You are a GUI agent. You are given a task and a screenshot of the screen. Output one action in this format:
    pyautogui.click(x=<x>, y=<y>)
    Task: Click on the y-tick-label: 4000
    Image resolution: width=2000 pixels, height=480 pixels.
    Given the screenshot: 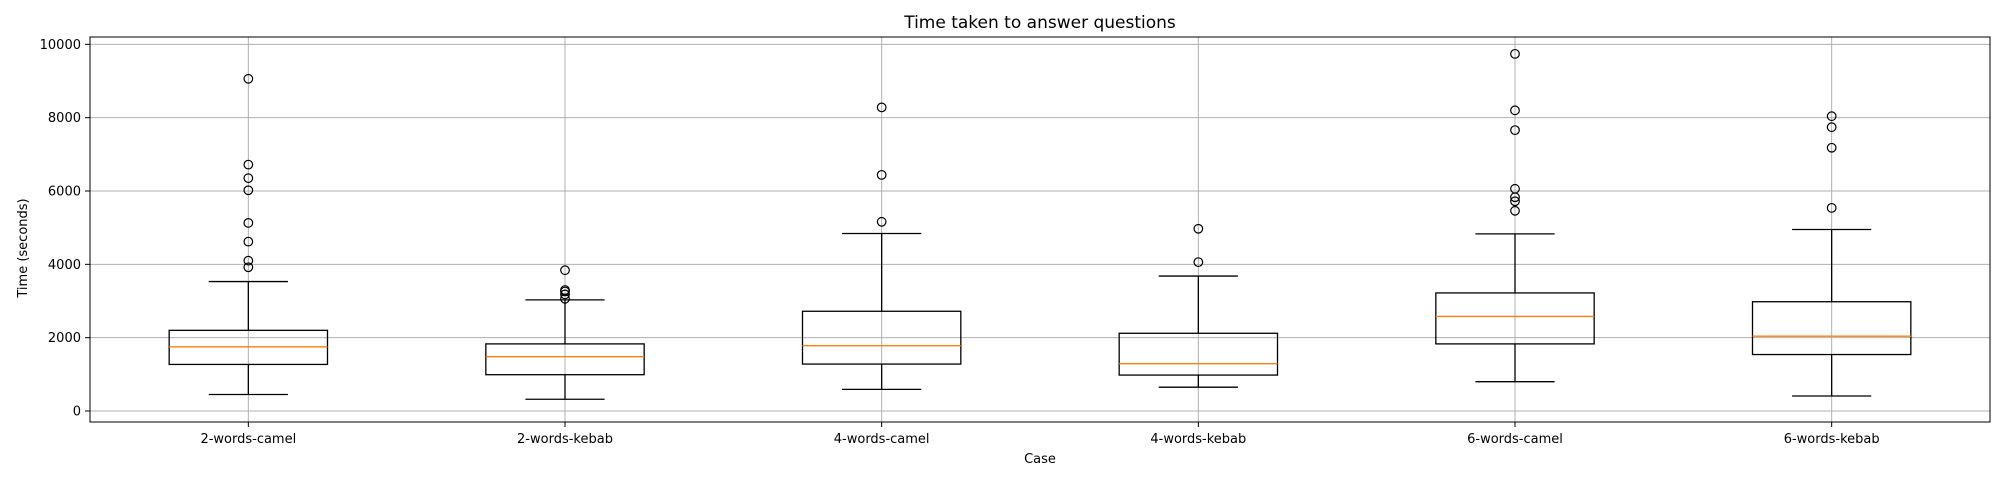 What is the action you would take?
    pyautogui.click(x=64, y=265)
    